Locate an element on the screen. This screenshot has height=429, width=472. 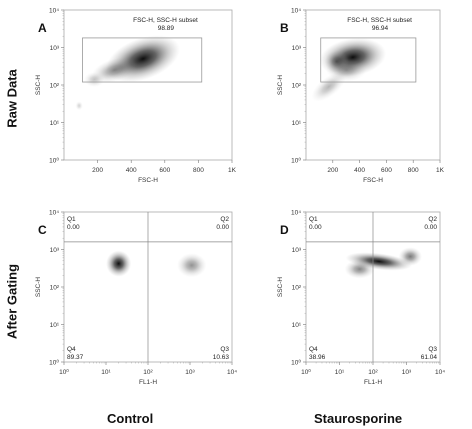
panel-letter: B is located at coordinates (284, 28).